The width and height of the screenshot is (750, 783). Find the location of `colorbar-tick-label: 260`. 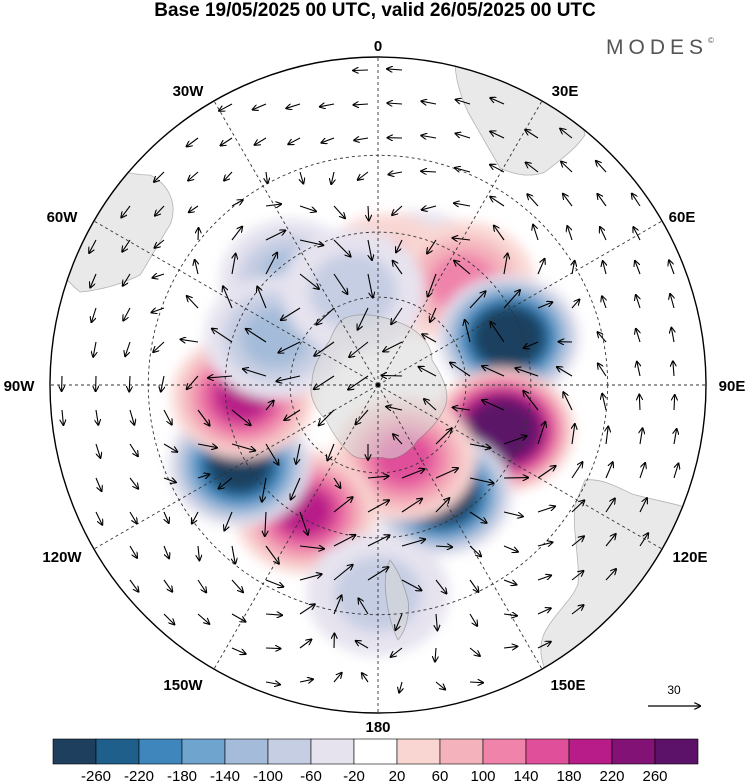

colorbar-tick-label: 260 is located at coordinates (654, 775).